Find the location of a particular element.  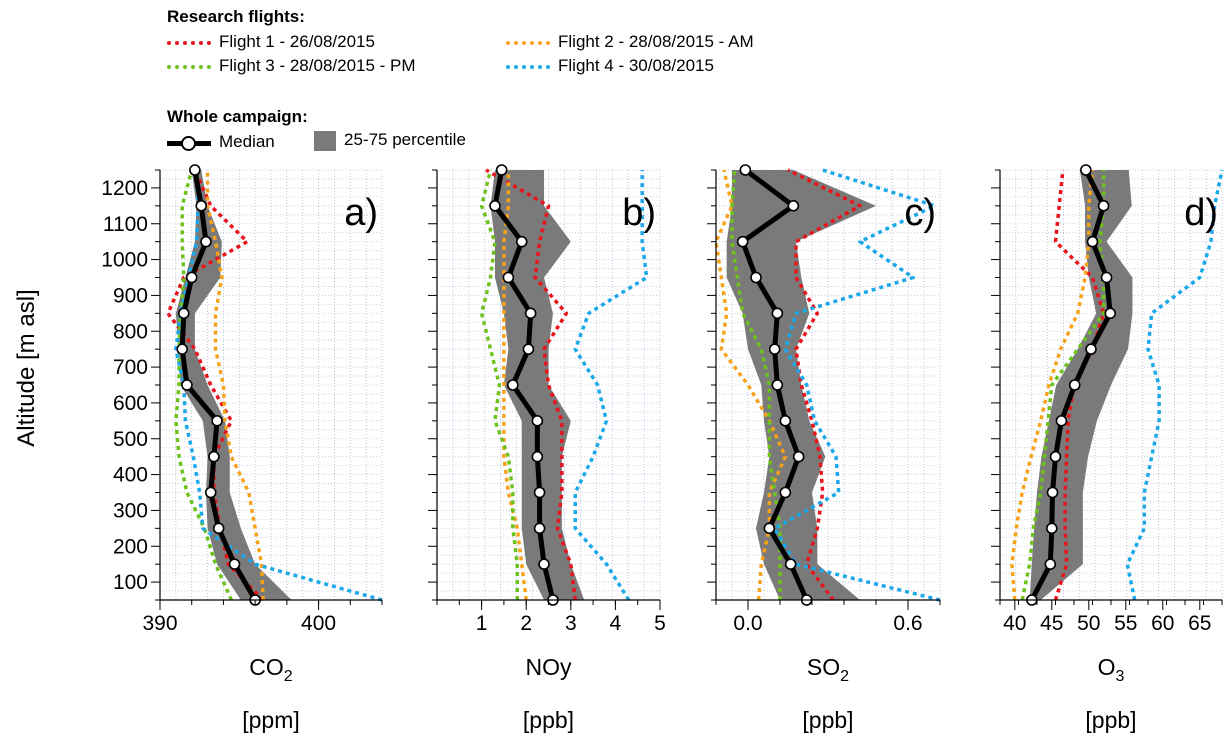

x-tick-label: 65 is located at coordinates (1199, 623).